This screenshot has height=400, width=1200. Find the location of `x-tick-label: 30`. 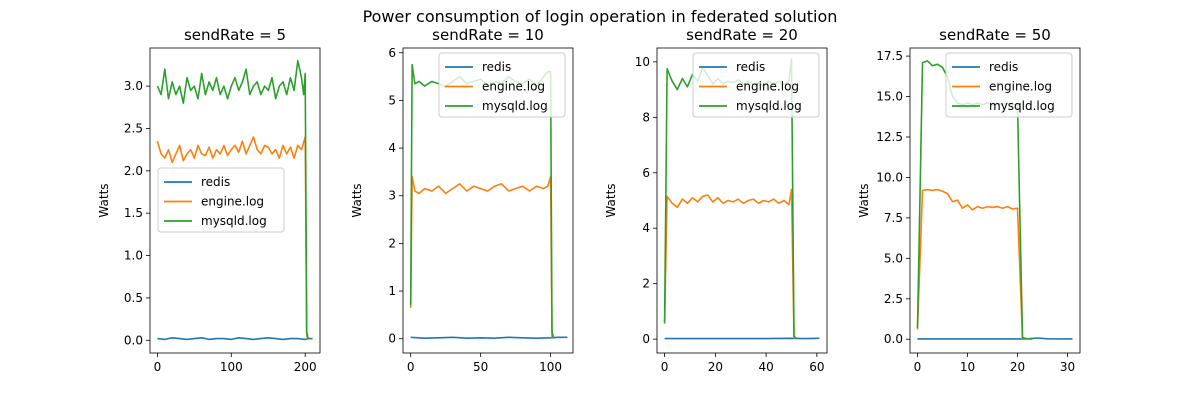

x-tick-label: 30 is located at coordinates (1067, 367).